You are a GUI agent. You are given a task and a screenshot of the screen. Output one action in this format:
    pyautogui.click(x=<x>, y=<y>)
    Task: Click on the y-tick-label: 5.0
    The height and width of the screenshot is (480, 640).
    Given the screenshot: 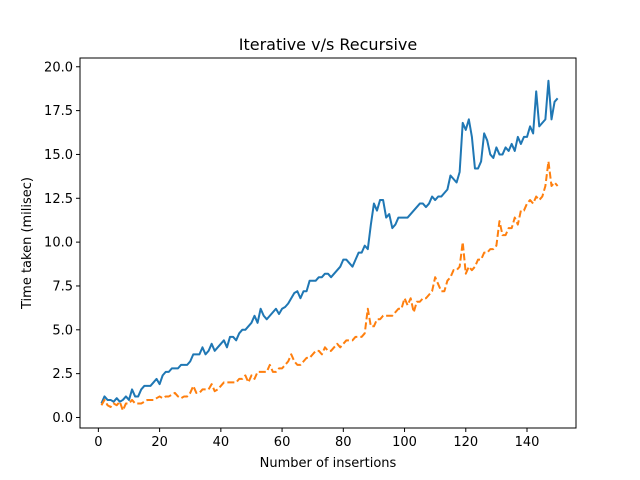 What is the action you would take?
    pyautogui.click(x=62, y=330)
    